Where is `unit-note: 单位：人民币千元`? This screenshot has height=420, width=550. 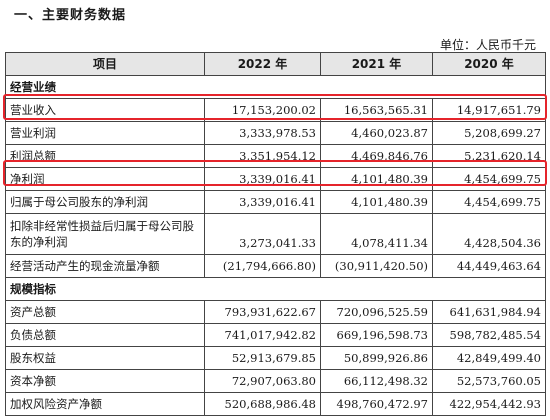
unit-note: 单位：人民币千元 is located at coordinates (487, 45).